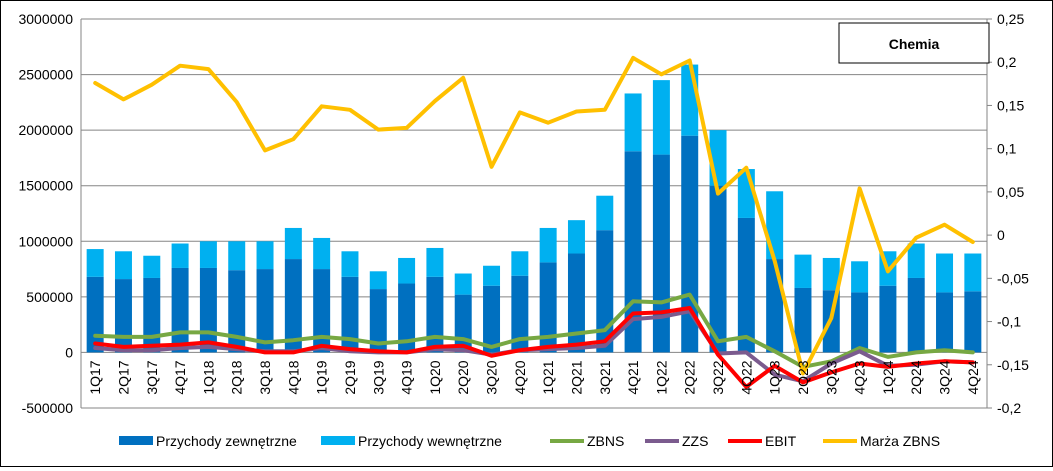 This screenshot has width=1053, height=471. What do you see at coordinates (430, 441) in the screenshot?
I see `legend-label: Przychody wewnętrzne` at bounding box center [430, 441].